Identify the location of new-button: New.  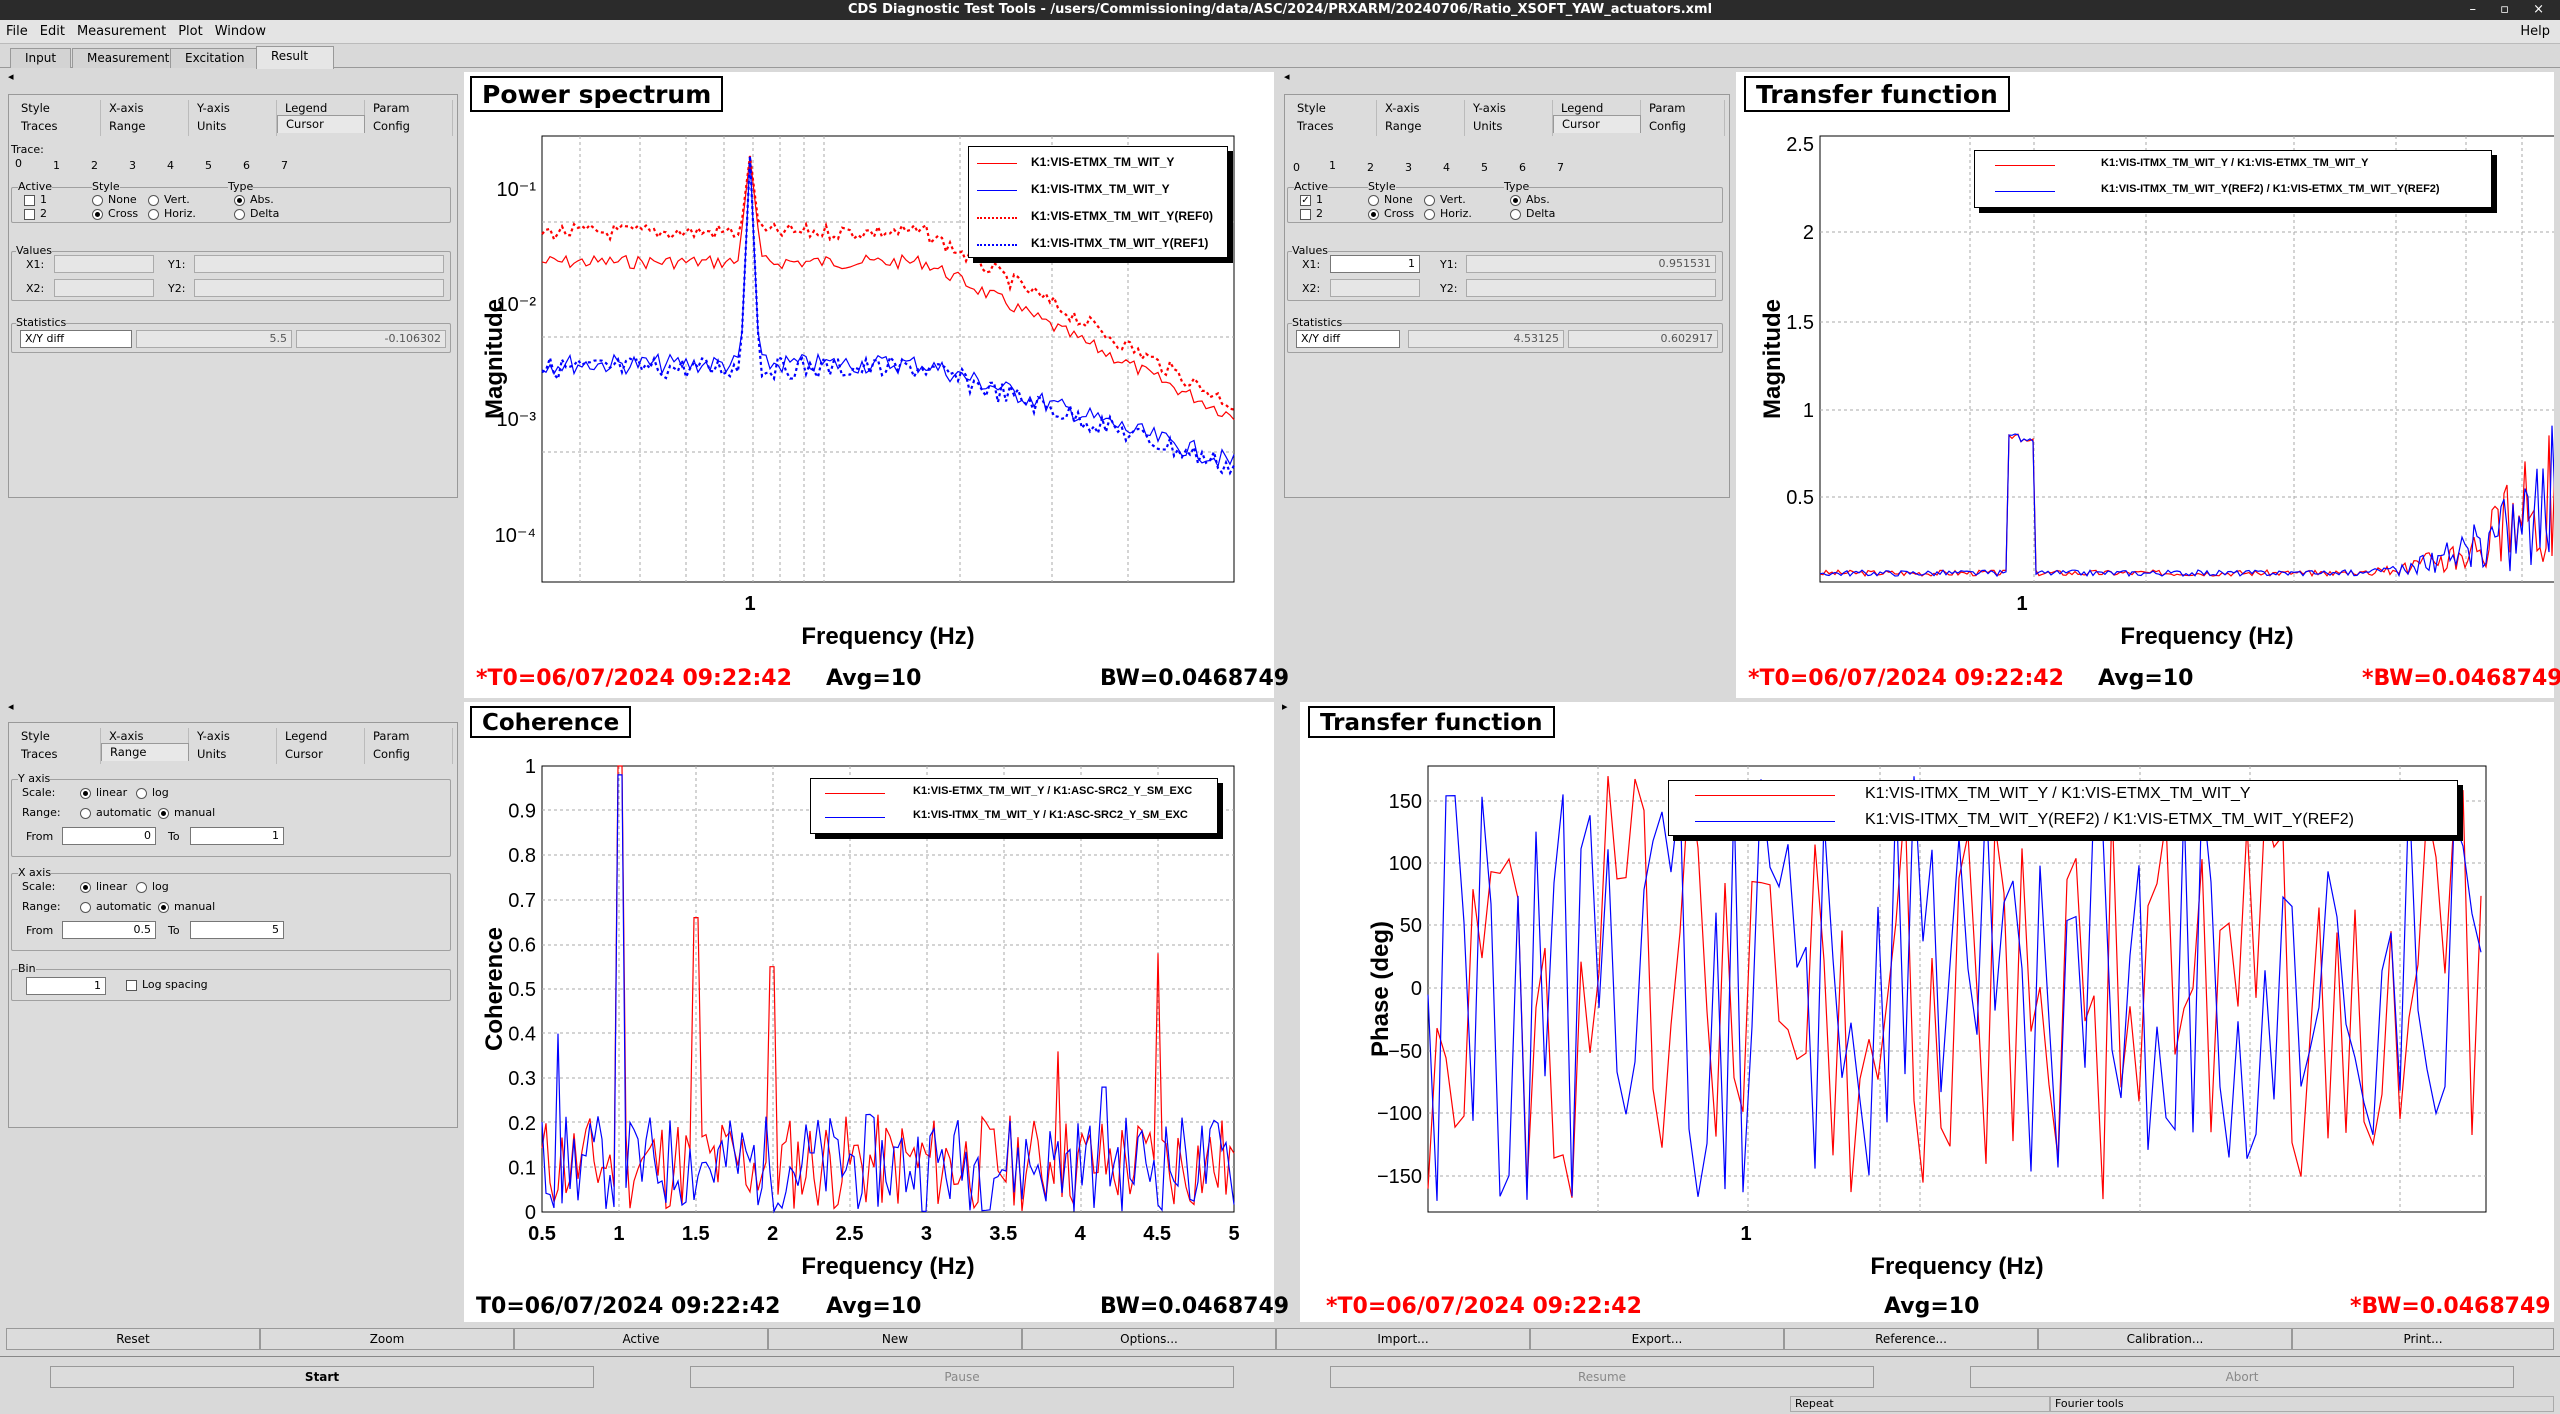
(895, 1339).